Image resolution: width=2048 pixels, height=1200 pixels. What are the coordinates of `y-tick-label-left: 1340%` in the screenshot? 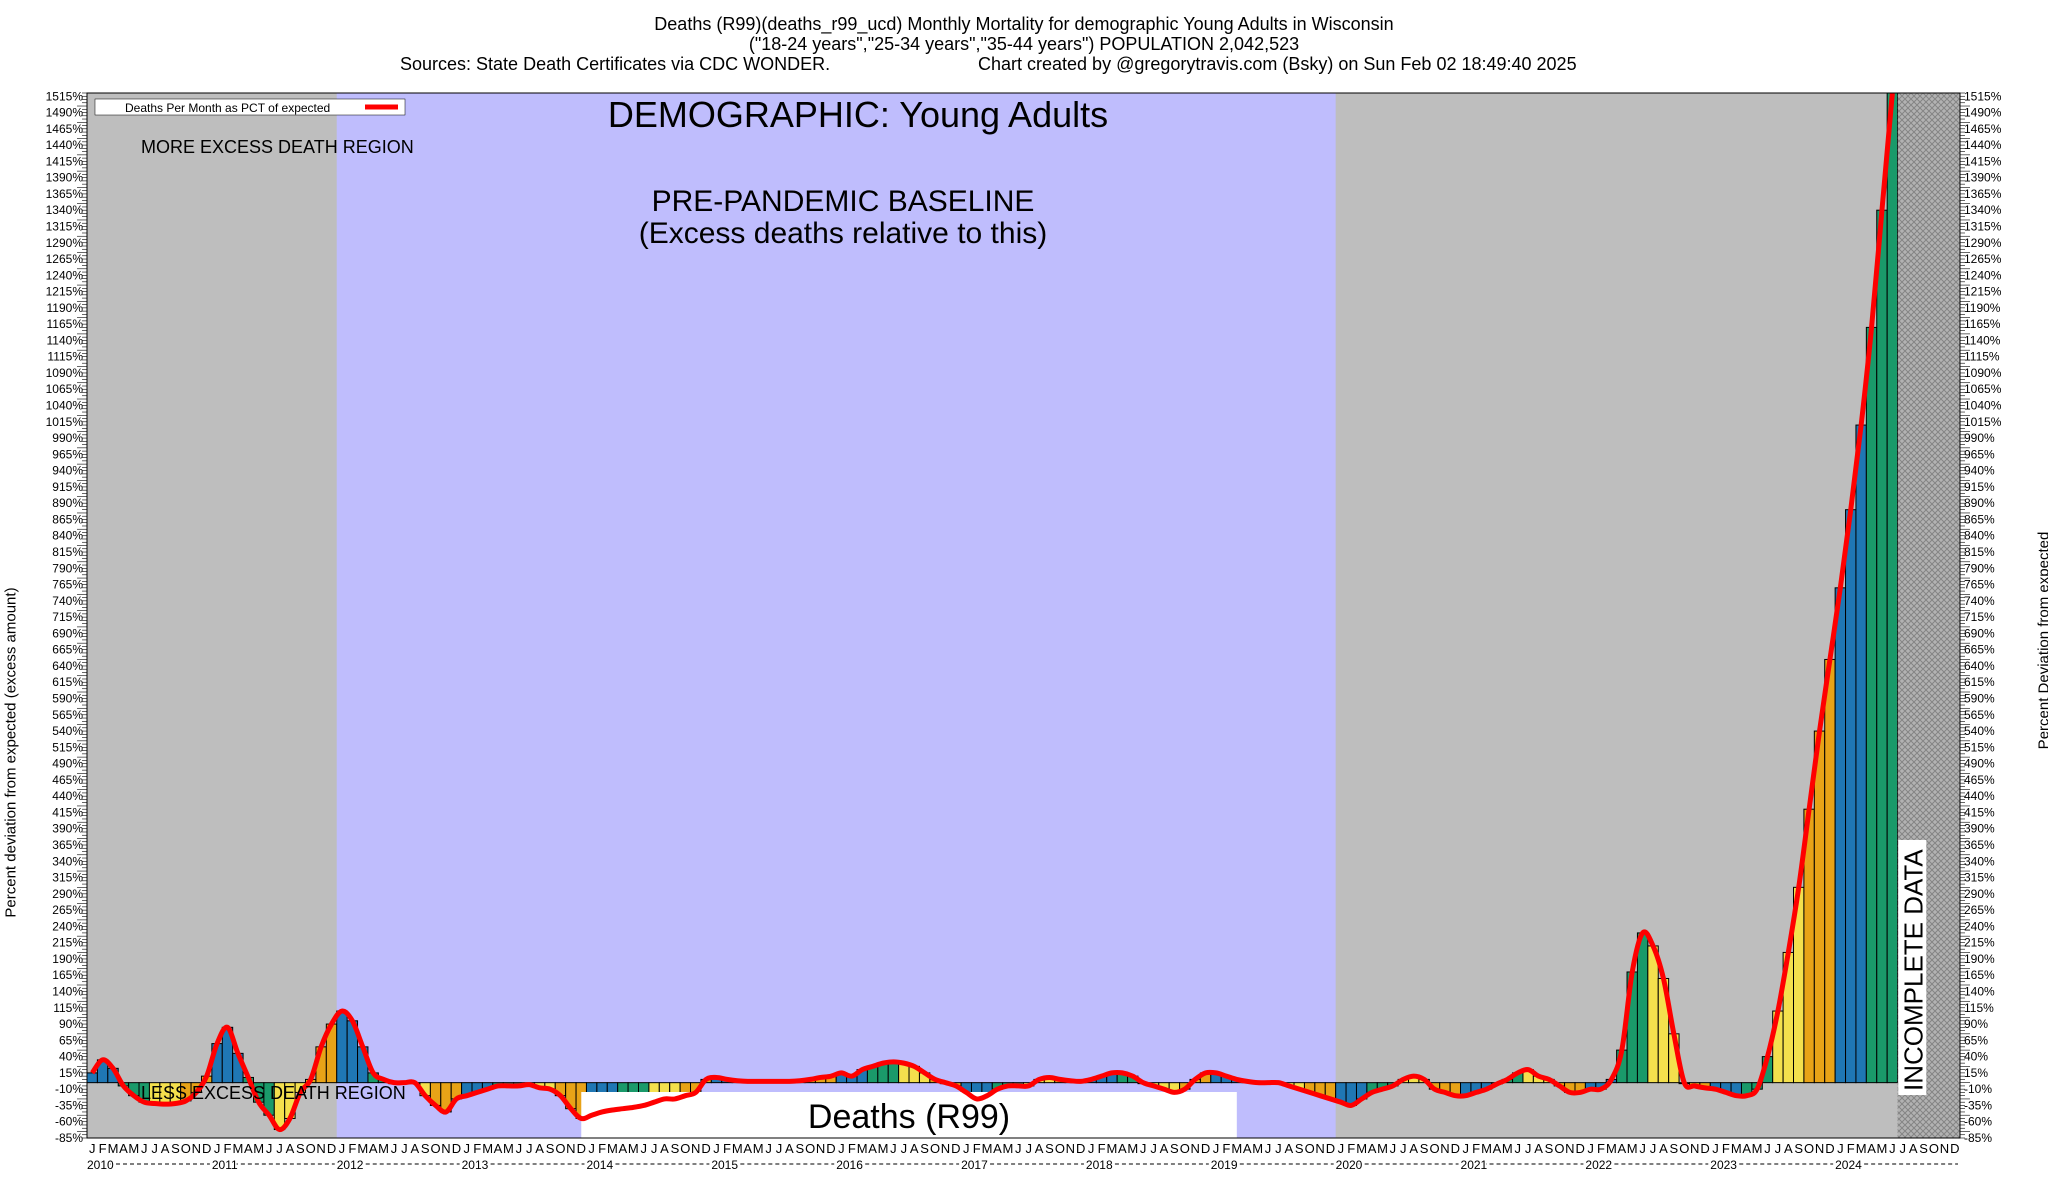 It's located at (65, 210).